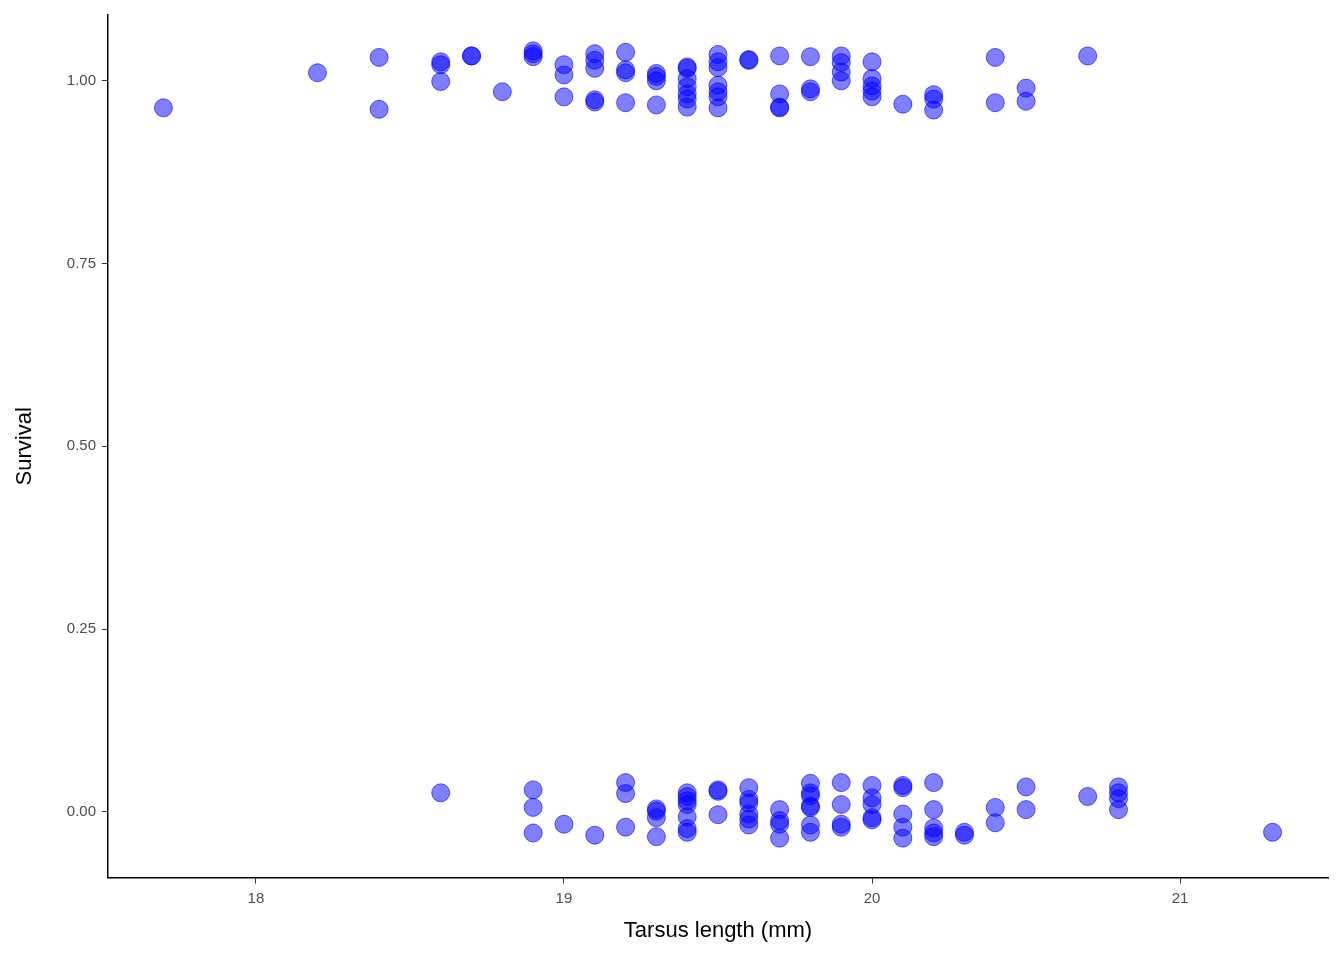 The width and height of the screenshot is (1344, 960). Describe the element at coordinates (81, 445) in the screenshot. I see `y-tick-label: 0.50` at that location.